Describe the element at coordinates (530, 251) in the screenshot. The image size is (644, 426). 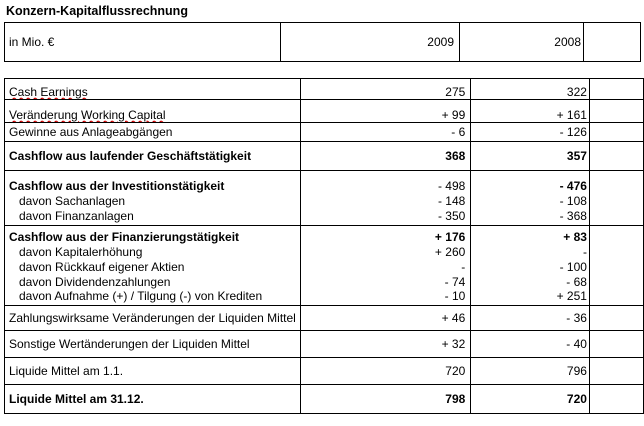
I see `value-2008: -` at that location.